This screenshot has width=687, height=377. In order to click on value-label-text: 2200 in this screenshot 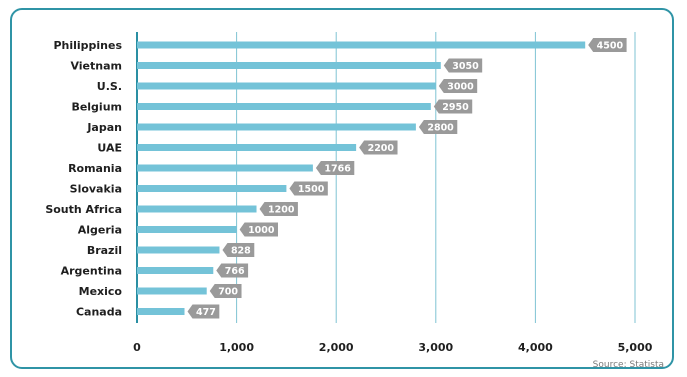, I will do `click(381, 148)`.